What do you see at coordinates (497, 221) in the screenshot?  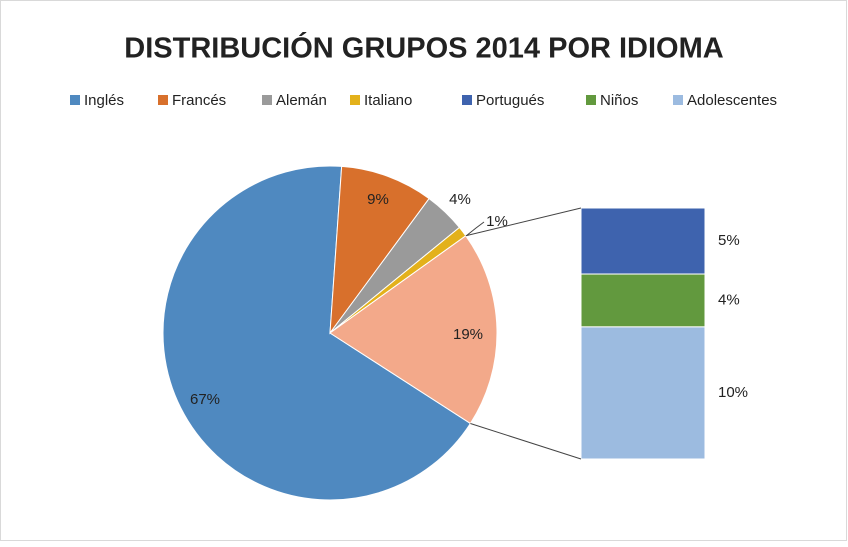 I see `data-label: 1%` at bounding box center [497, 221].